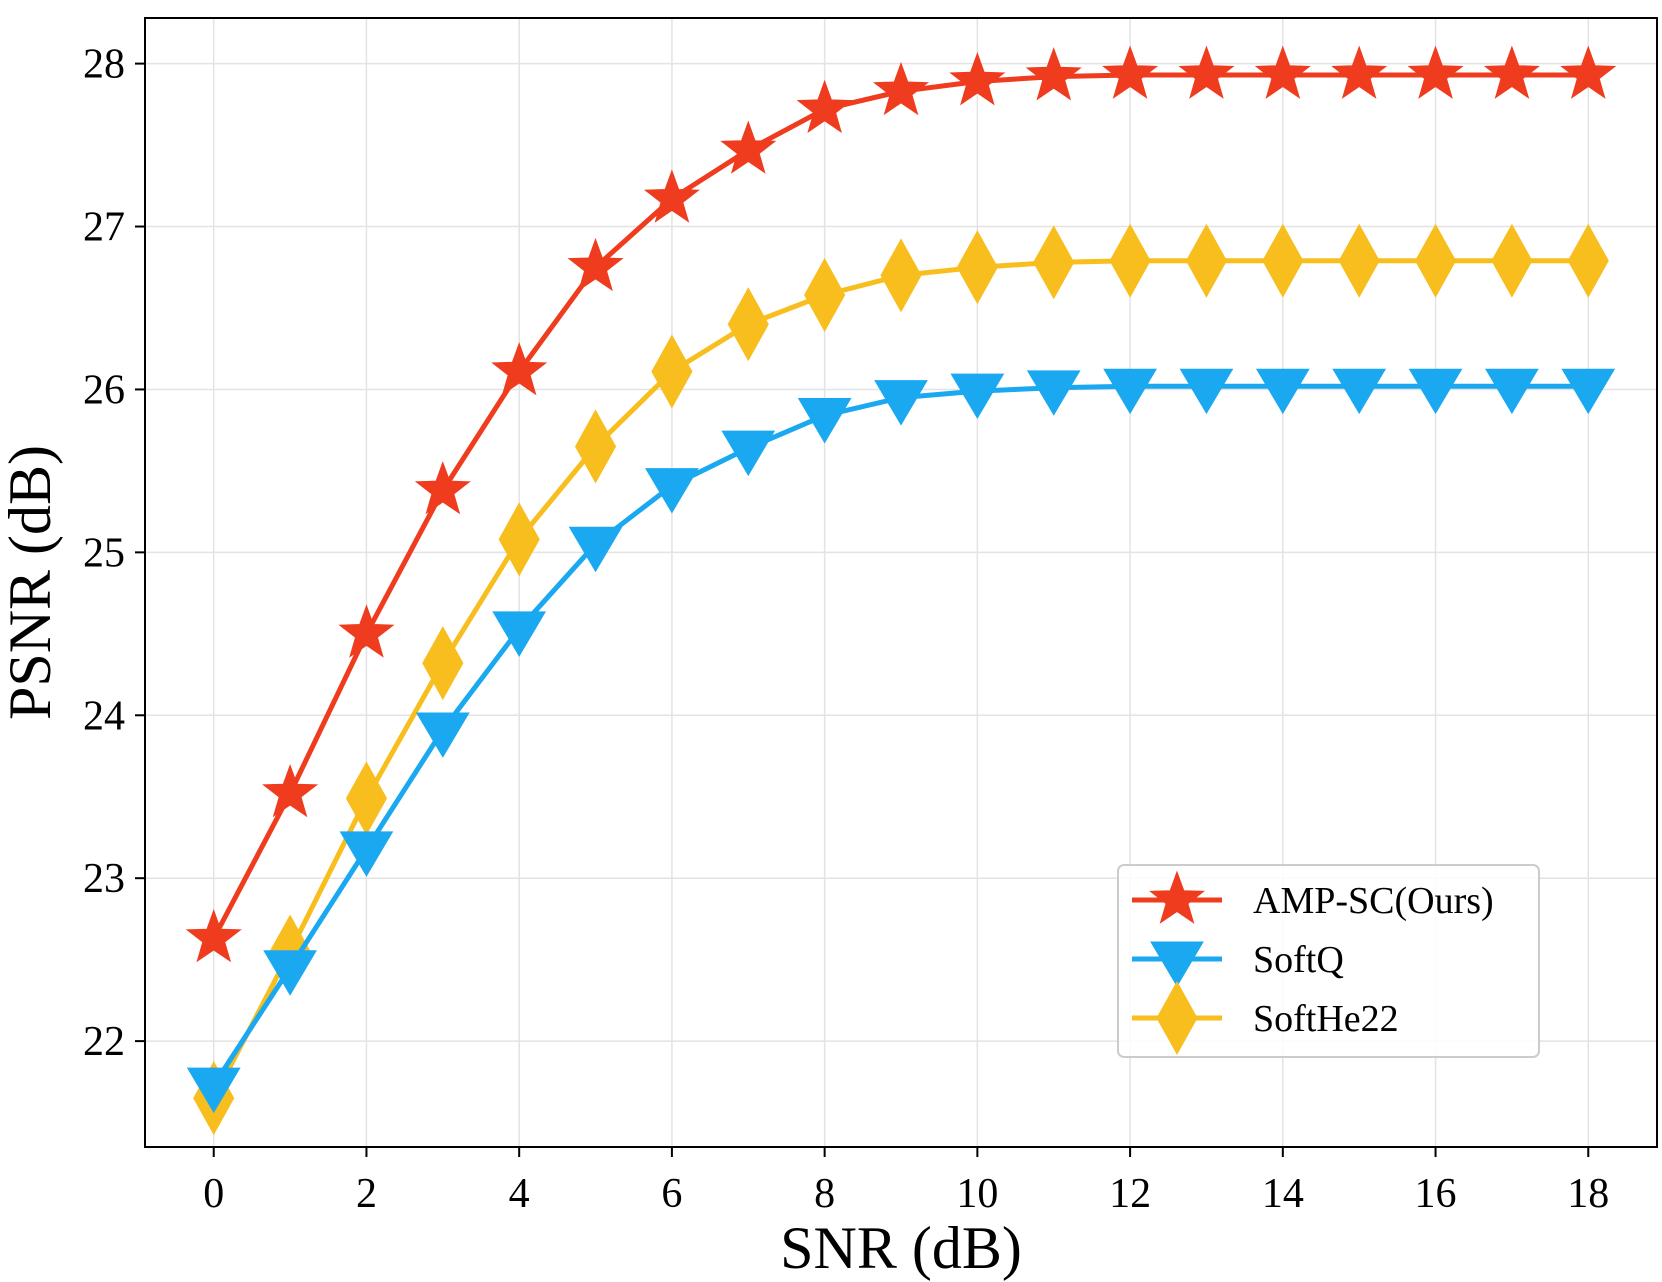 This screenshot has height=1282, width=1662. I want to click on legend-entry-softhe22: SoftHe22, so click(1265, 1018).